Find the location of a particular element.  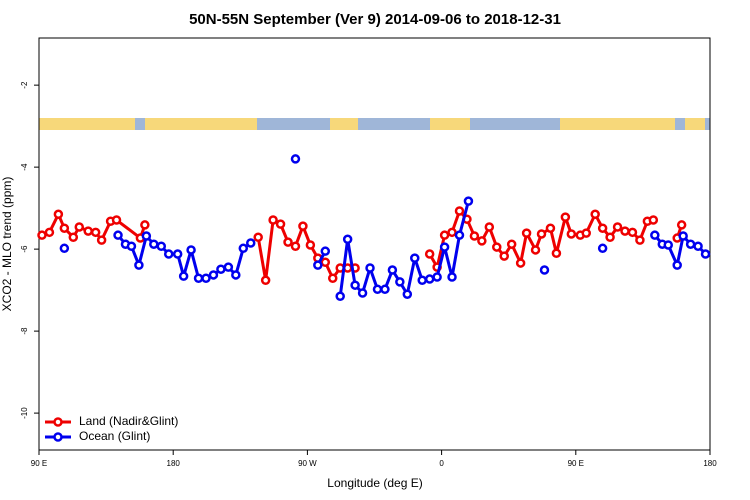

x-tick-label: 0 is located at coordinates (441, 463).